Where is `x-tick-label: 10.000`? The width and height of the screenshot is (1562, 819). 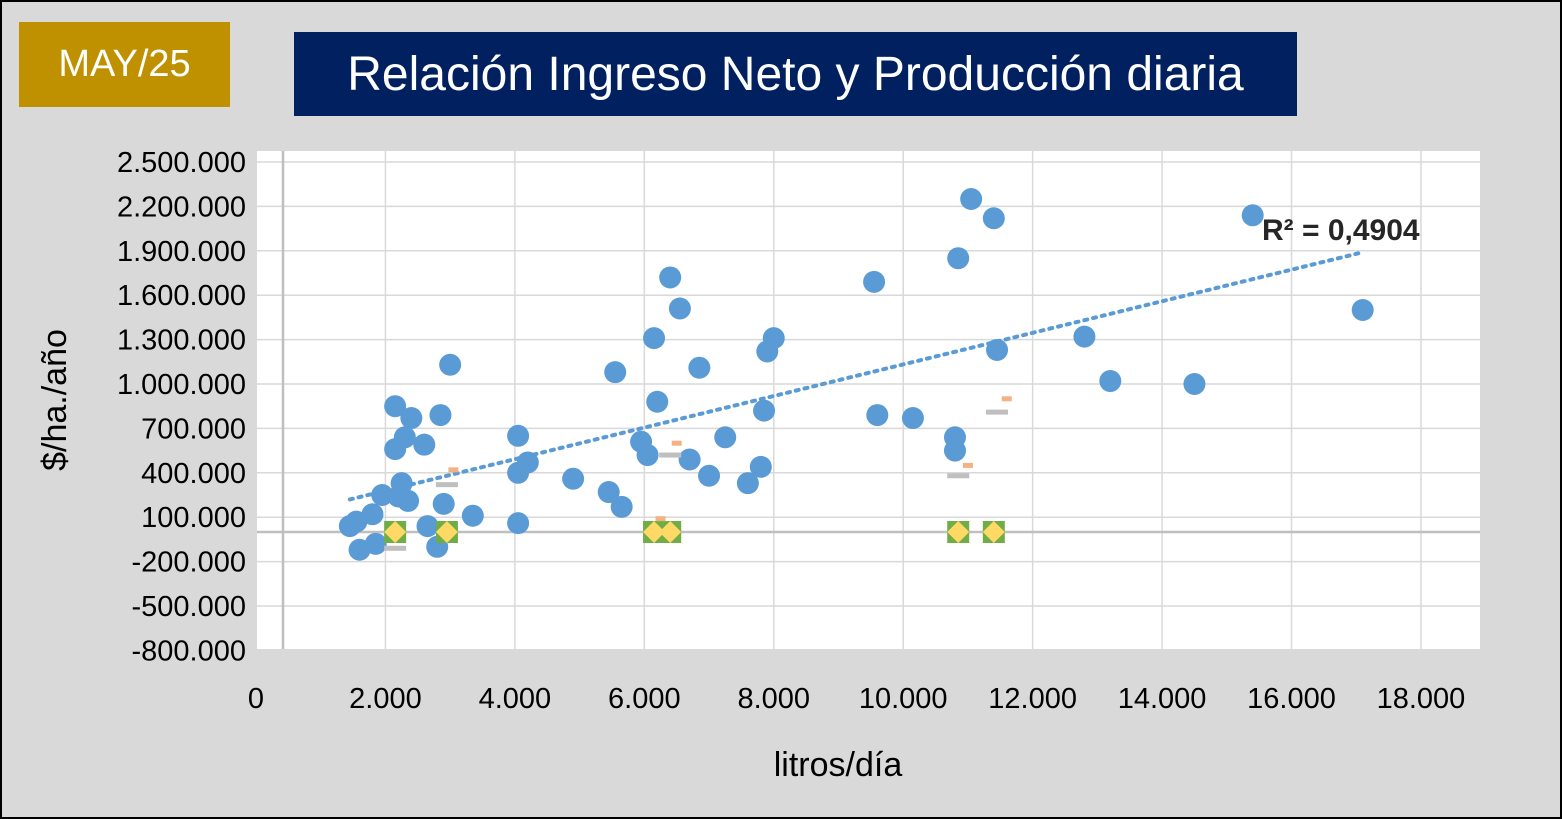 x-tick-label: 10.000 is located at coordinates (903, 699).